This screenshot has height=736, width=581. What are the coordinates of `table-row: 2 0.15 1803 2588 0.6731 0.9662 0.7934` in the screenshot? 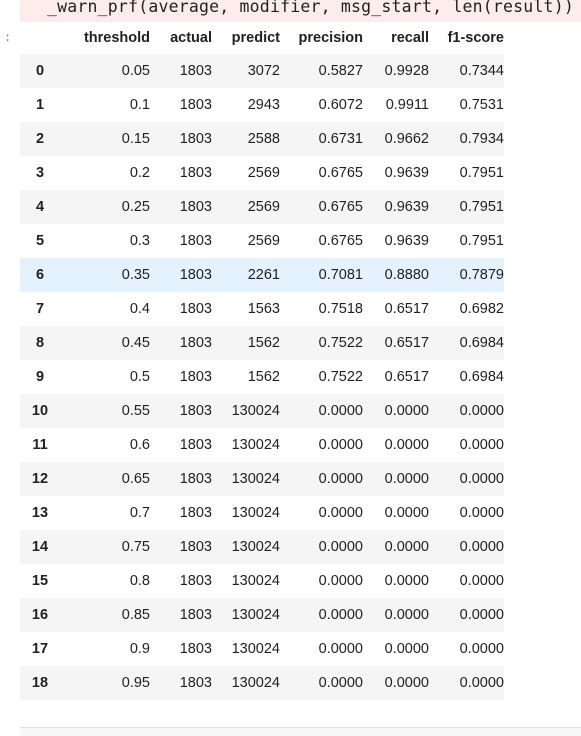 It's located at (262, 139).